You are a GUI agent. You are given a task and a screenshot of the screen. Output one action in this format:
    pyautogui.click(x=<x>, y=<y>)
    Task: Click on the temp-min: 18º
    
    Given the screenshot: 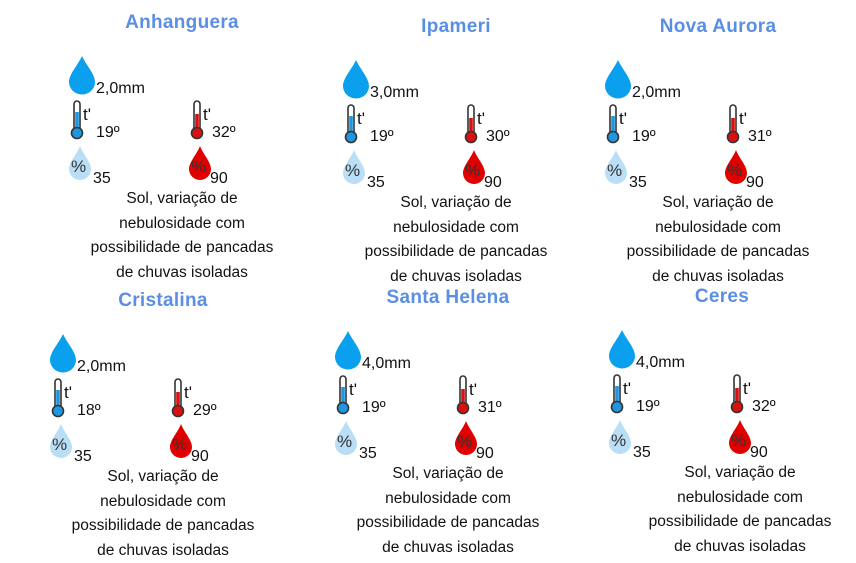 What is the action you would take?
    pyautogui.click(x=89, y=411)
    